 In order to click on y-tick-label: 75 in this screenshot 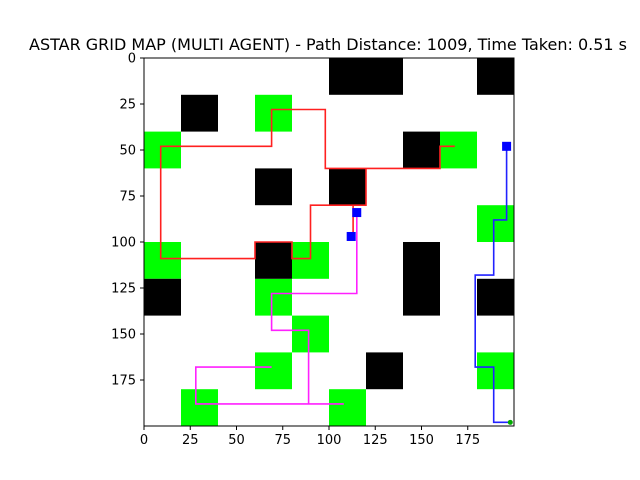, I will do `click(127, 197)`.